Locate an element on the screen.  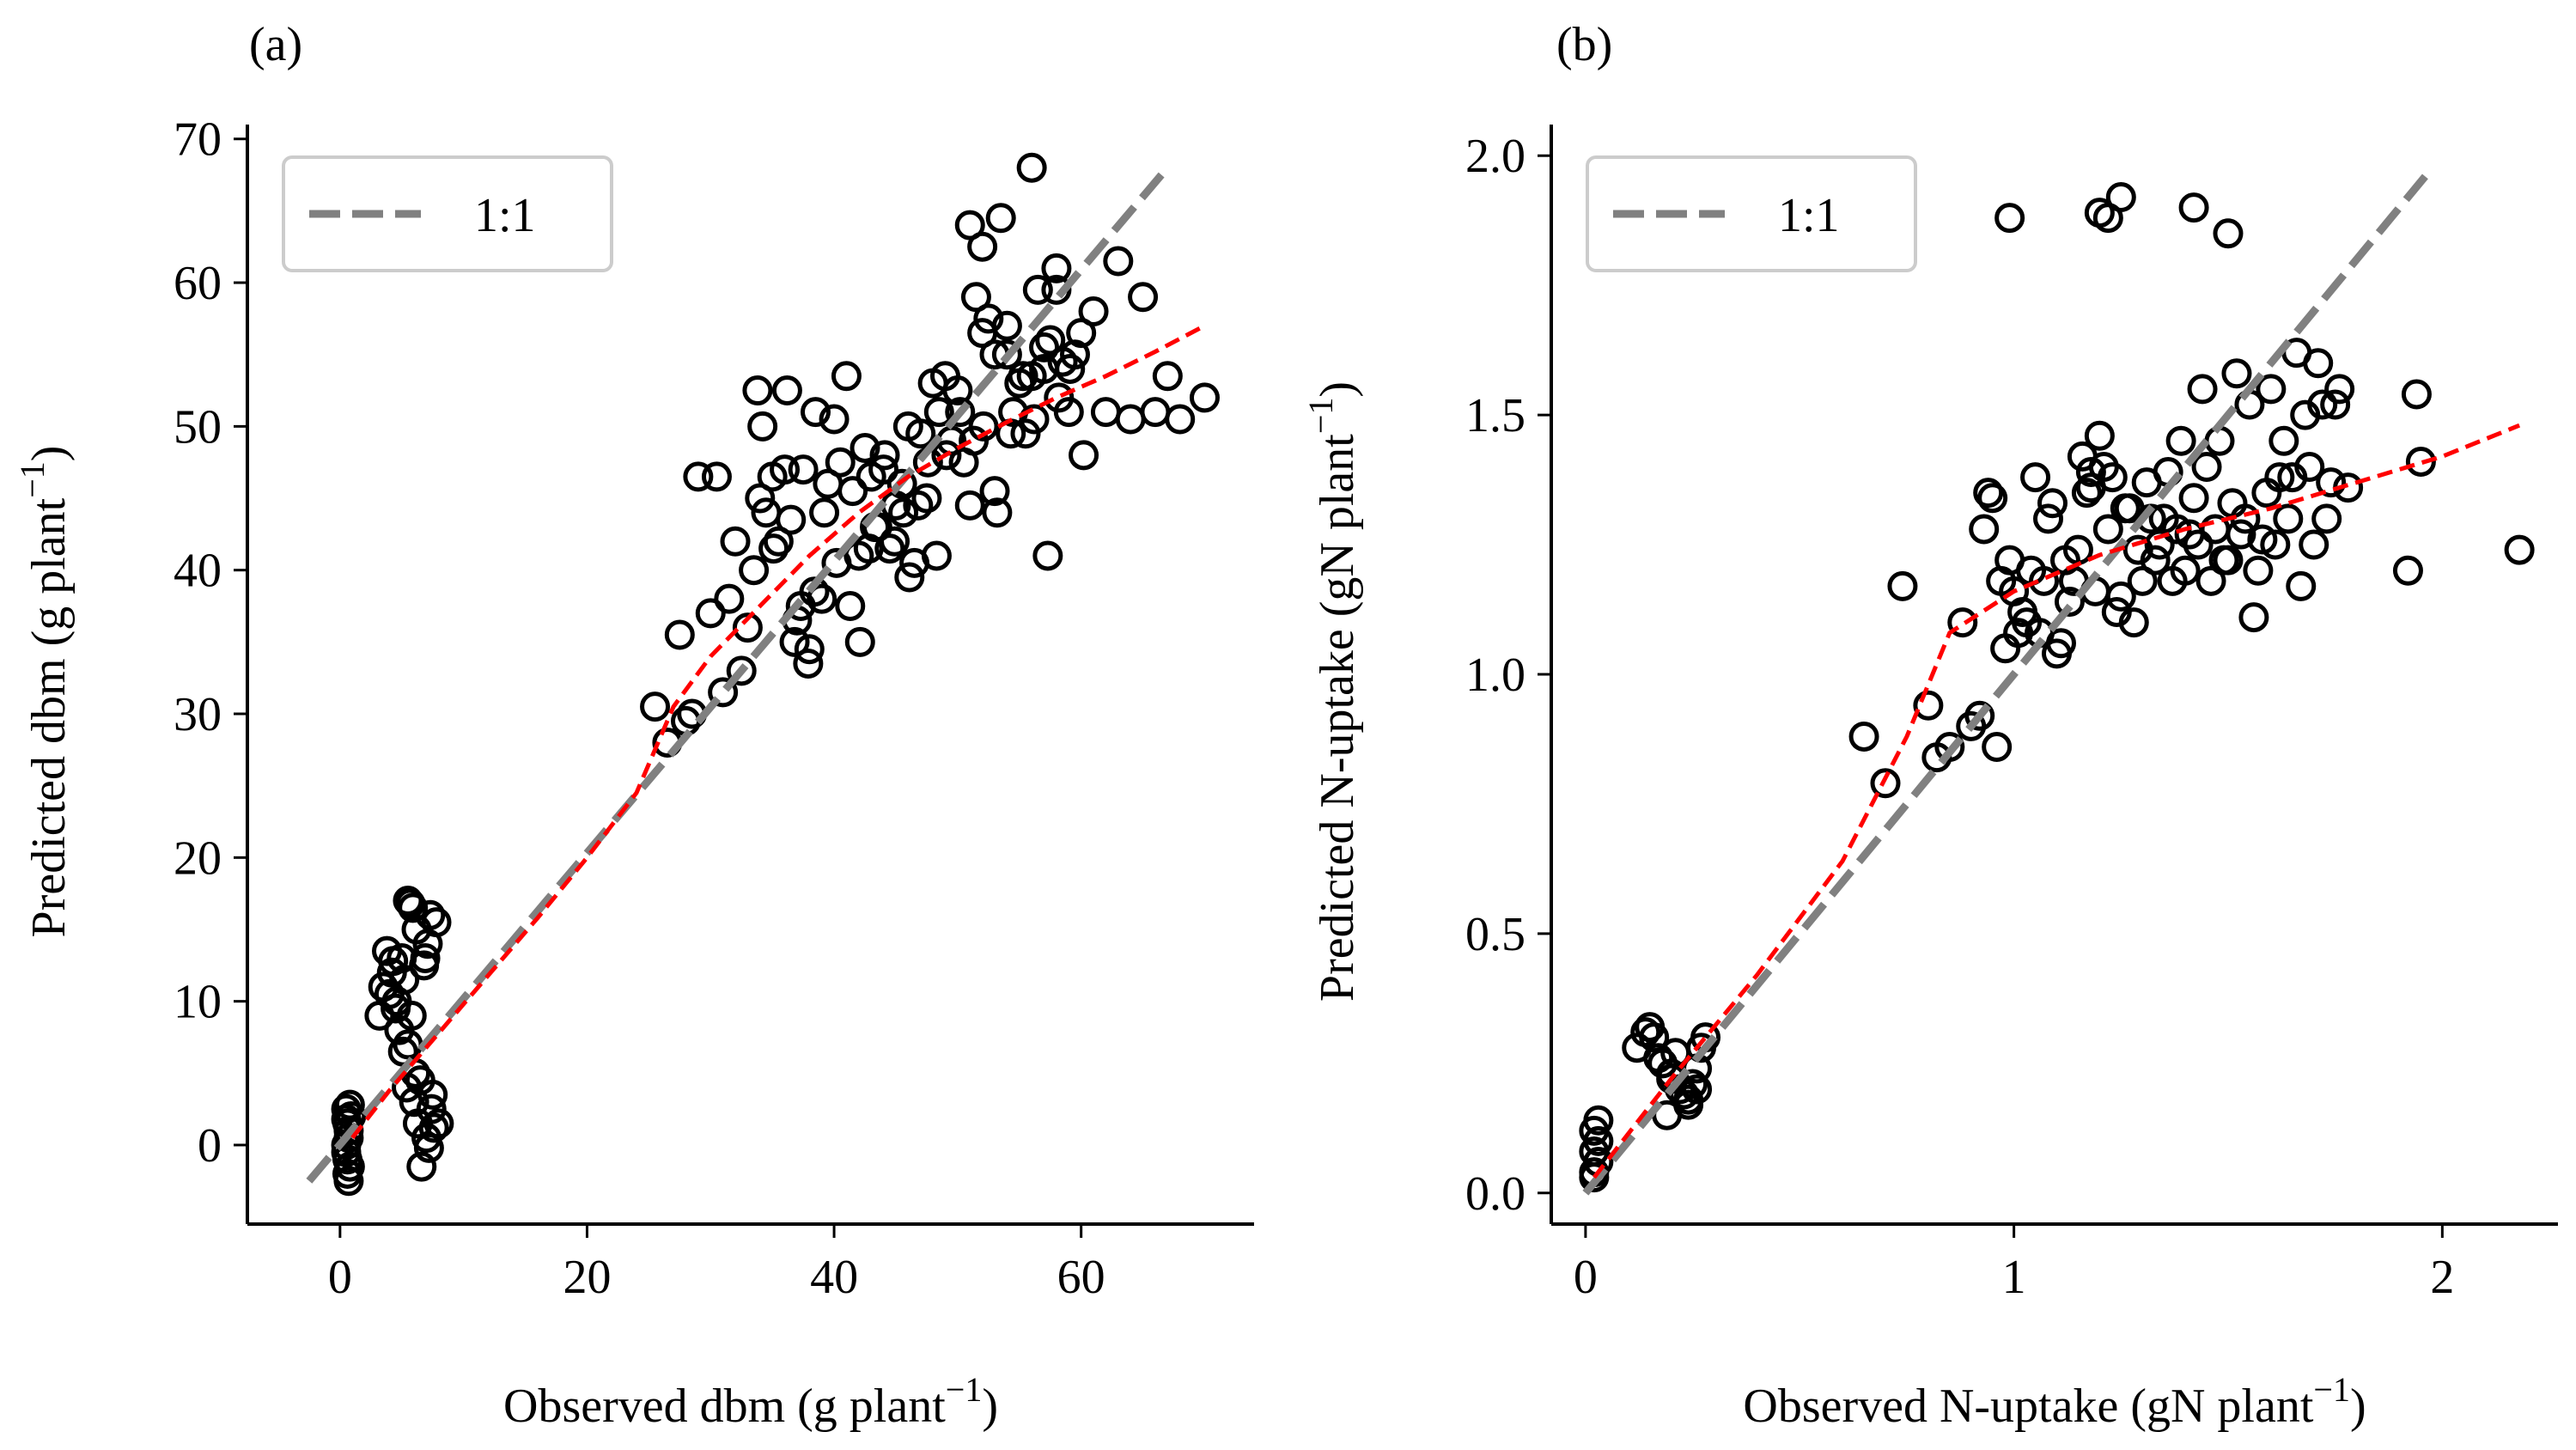
chart-0-x-tick-label: 20 is located at coordinates (587, 1277).